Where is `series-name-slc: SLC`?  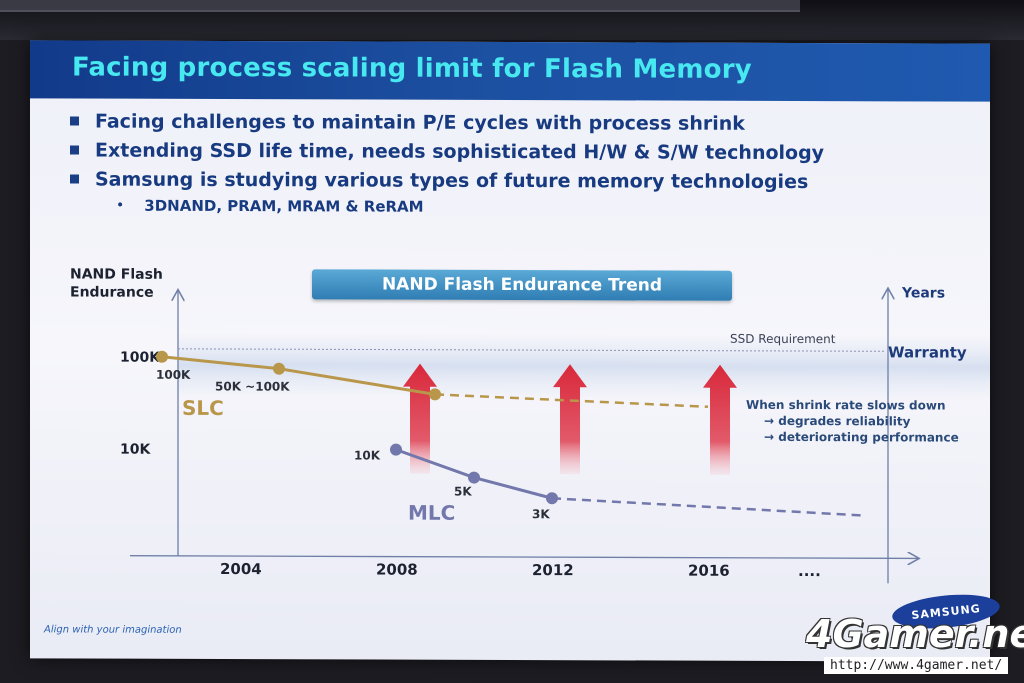
series-name-slc: SLC is located at coordinates (203, 408).